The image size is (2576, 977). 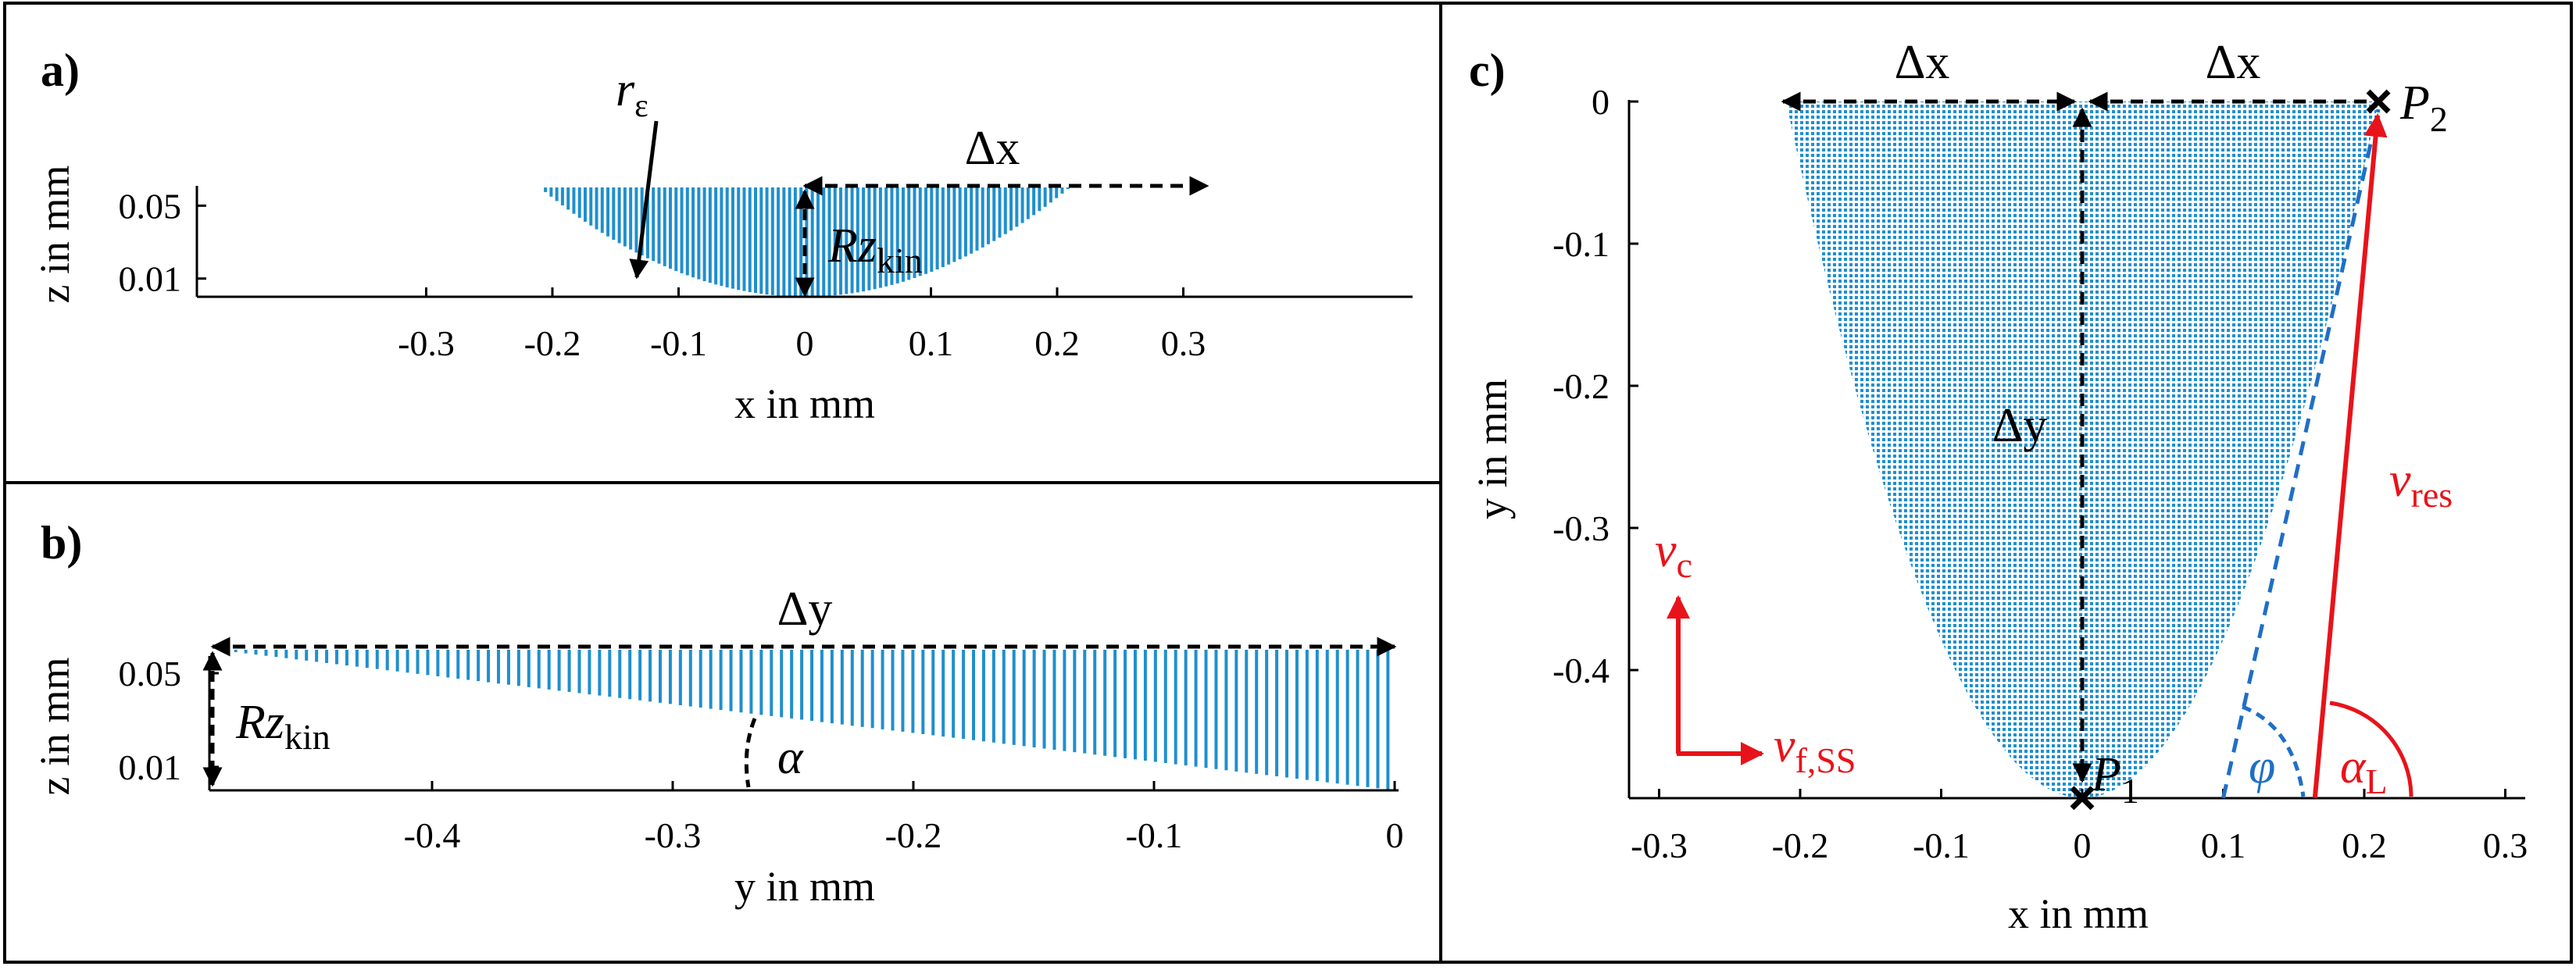 I want to click on panel-b-ylabel: z in mm, so click(x=55, y=727).